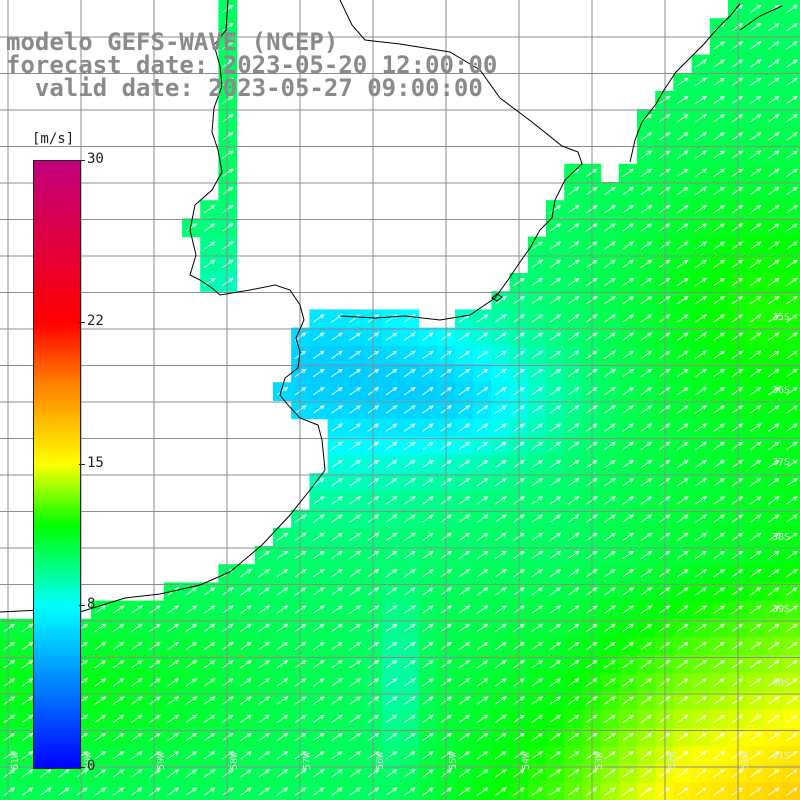 Image resolution: width=800 pixels, height=800 pixels. Describe the element at coordinates (453, 760) in the screenshot. I see `longitude-label: 55W` at that location.